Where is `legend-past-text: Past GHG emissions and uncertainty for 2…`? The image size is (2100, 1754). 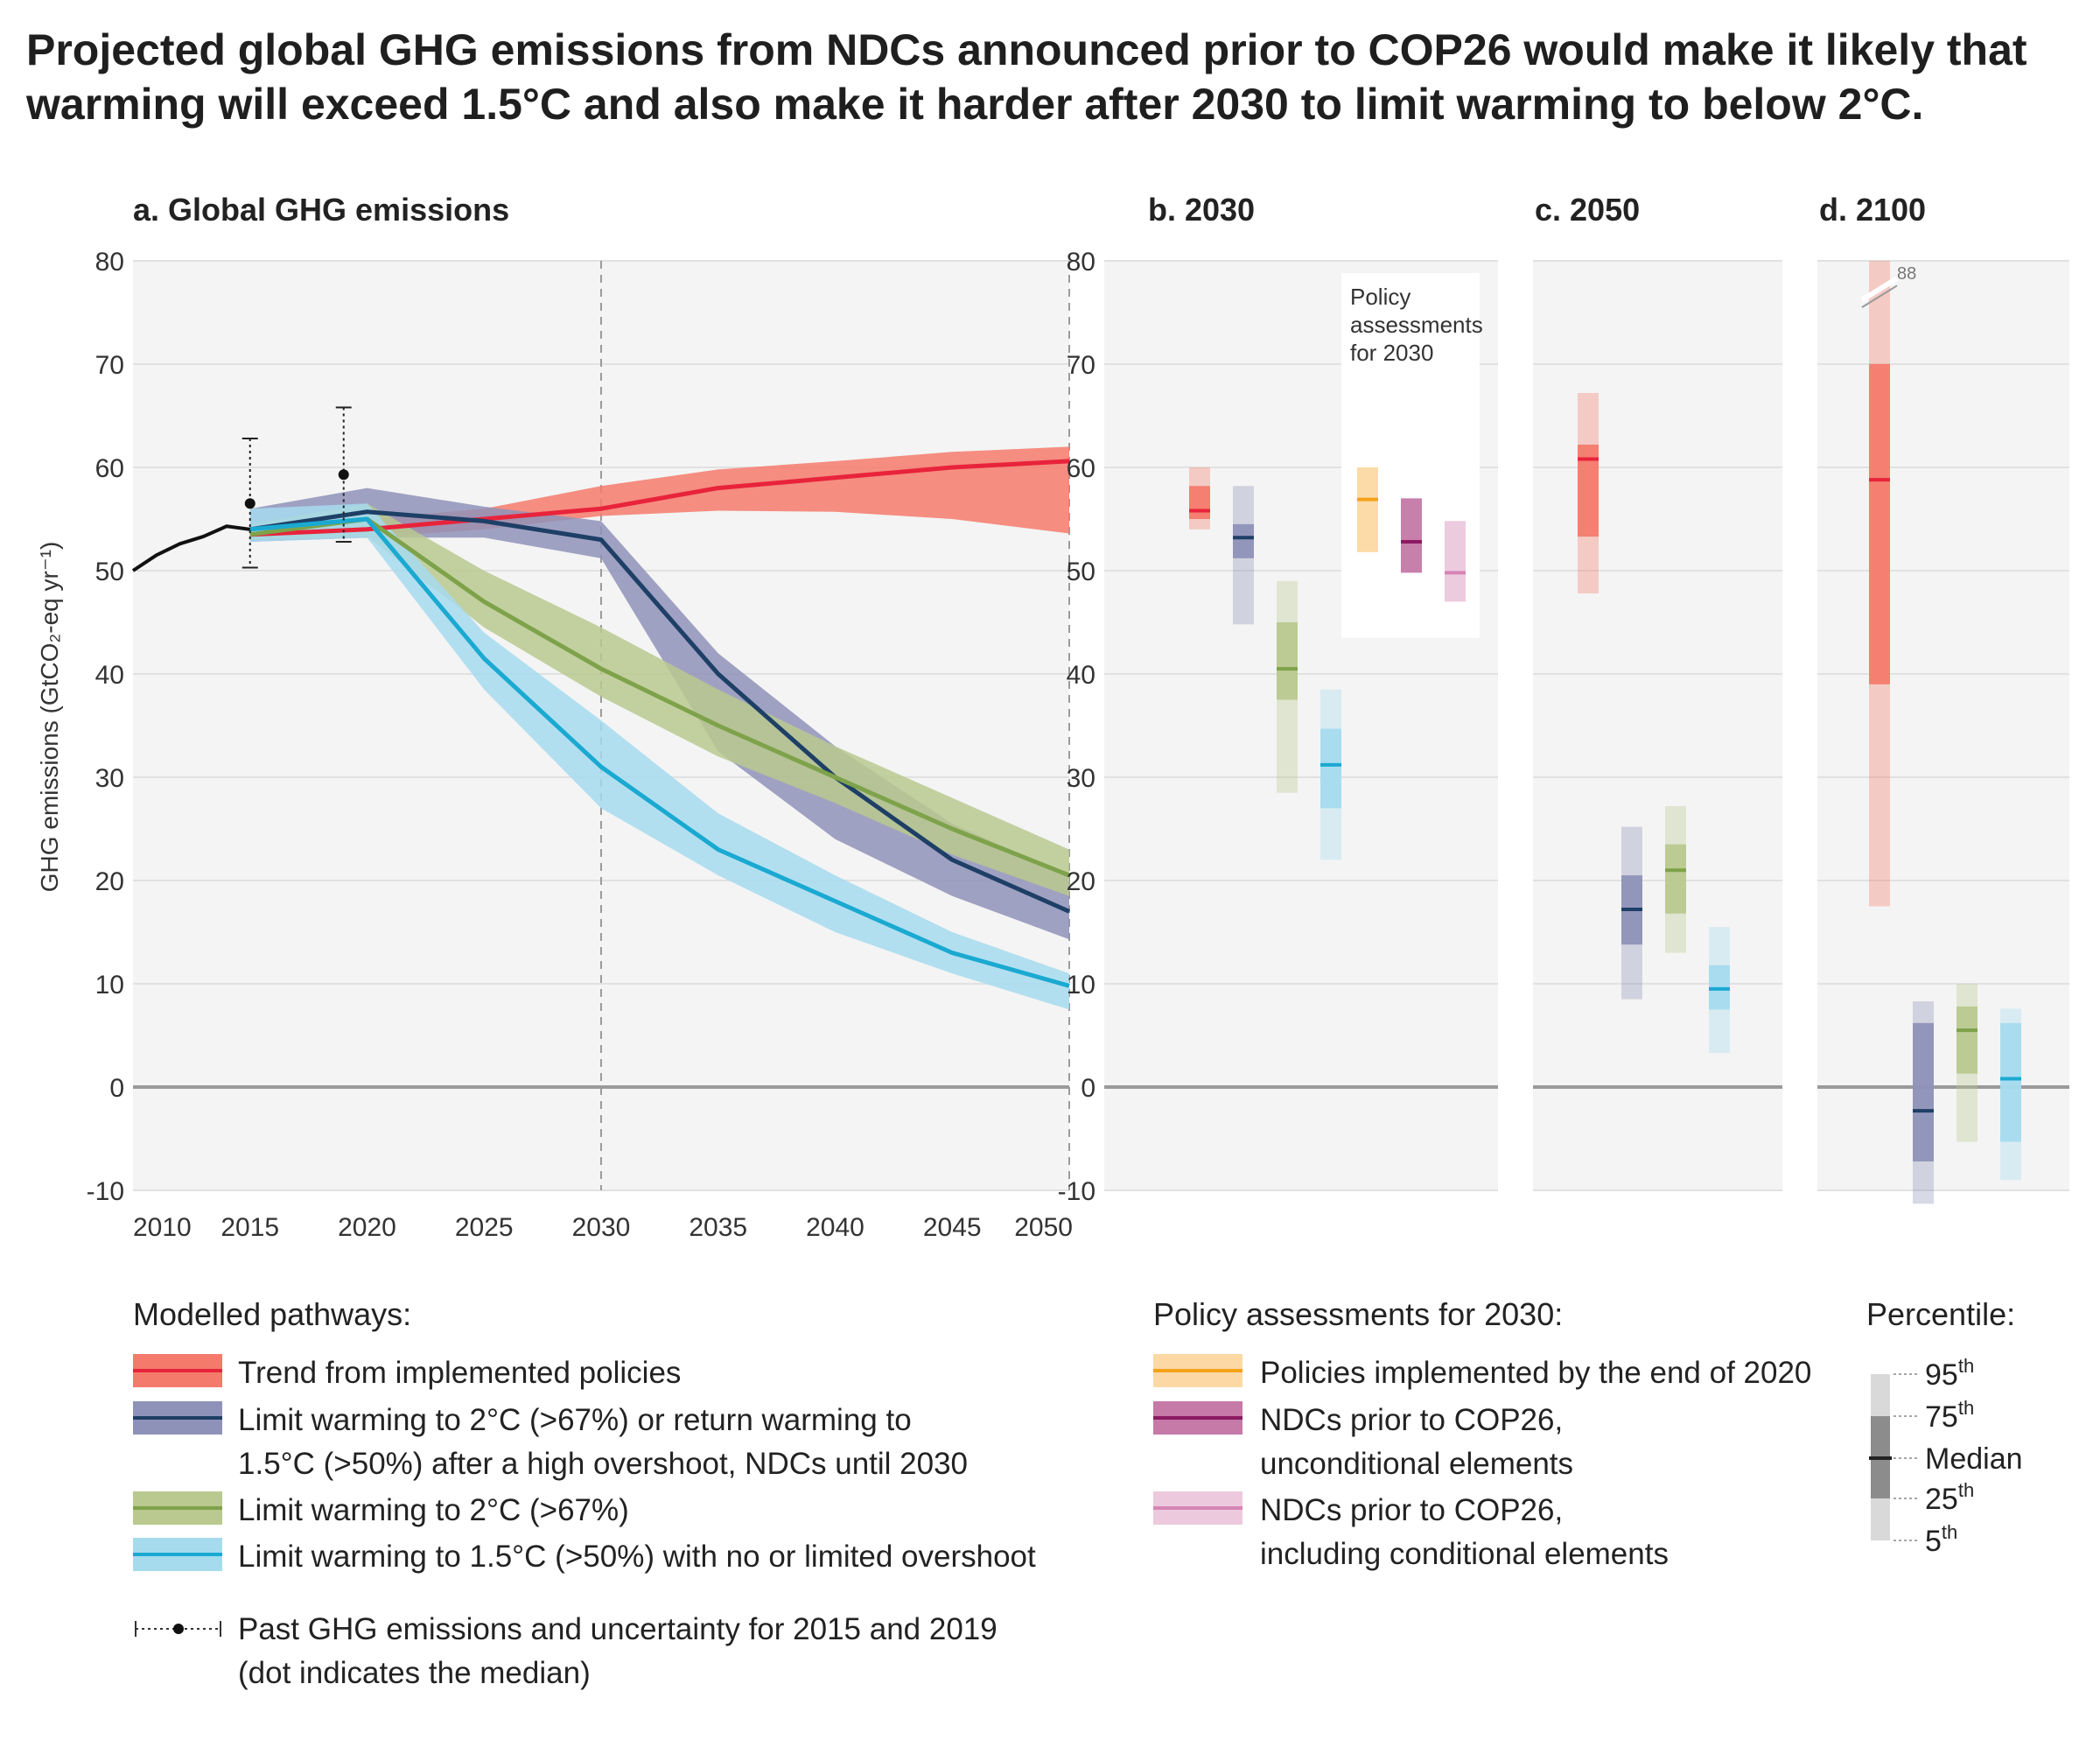
legend-past-text: Past GHG emissions and uncertainty for 2… is located at coordinates (618, 1629).